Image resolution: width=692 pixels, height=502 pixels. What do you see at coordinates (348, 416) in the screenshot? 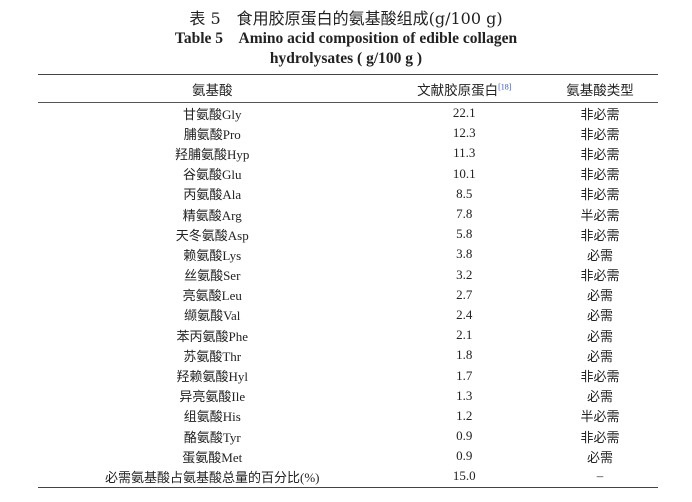
I see `table-row: 组氨酸His 1.2 半必需` at bounding box center [348, 416].